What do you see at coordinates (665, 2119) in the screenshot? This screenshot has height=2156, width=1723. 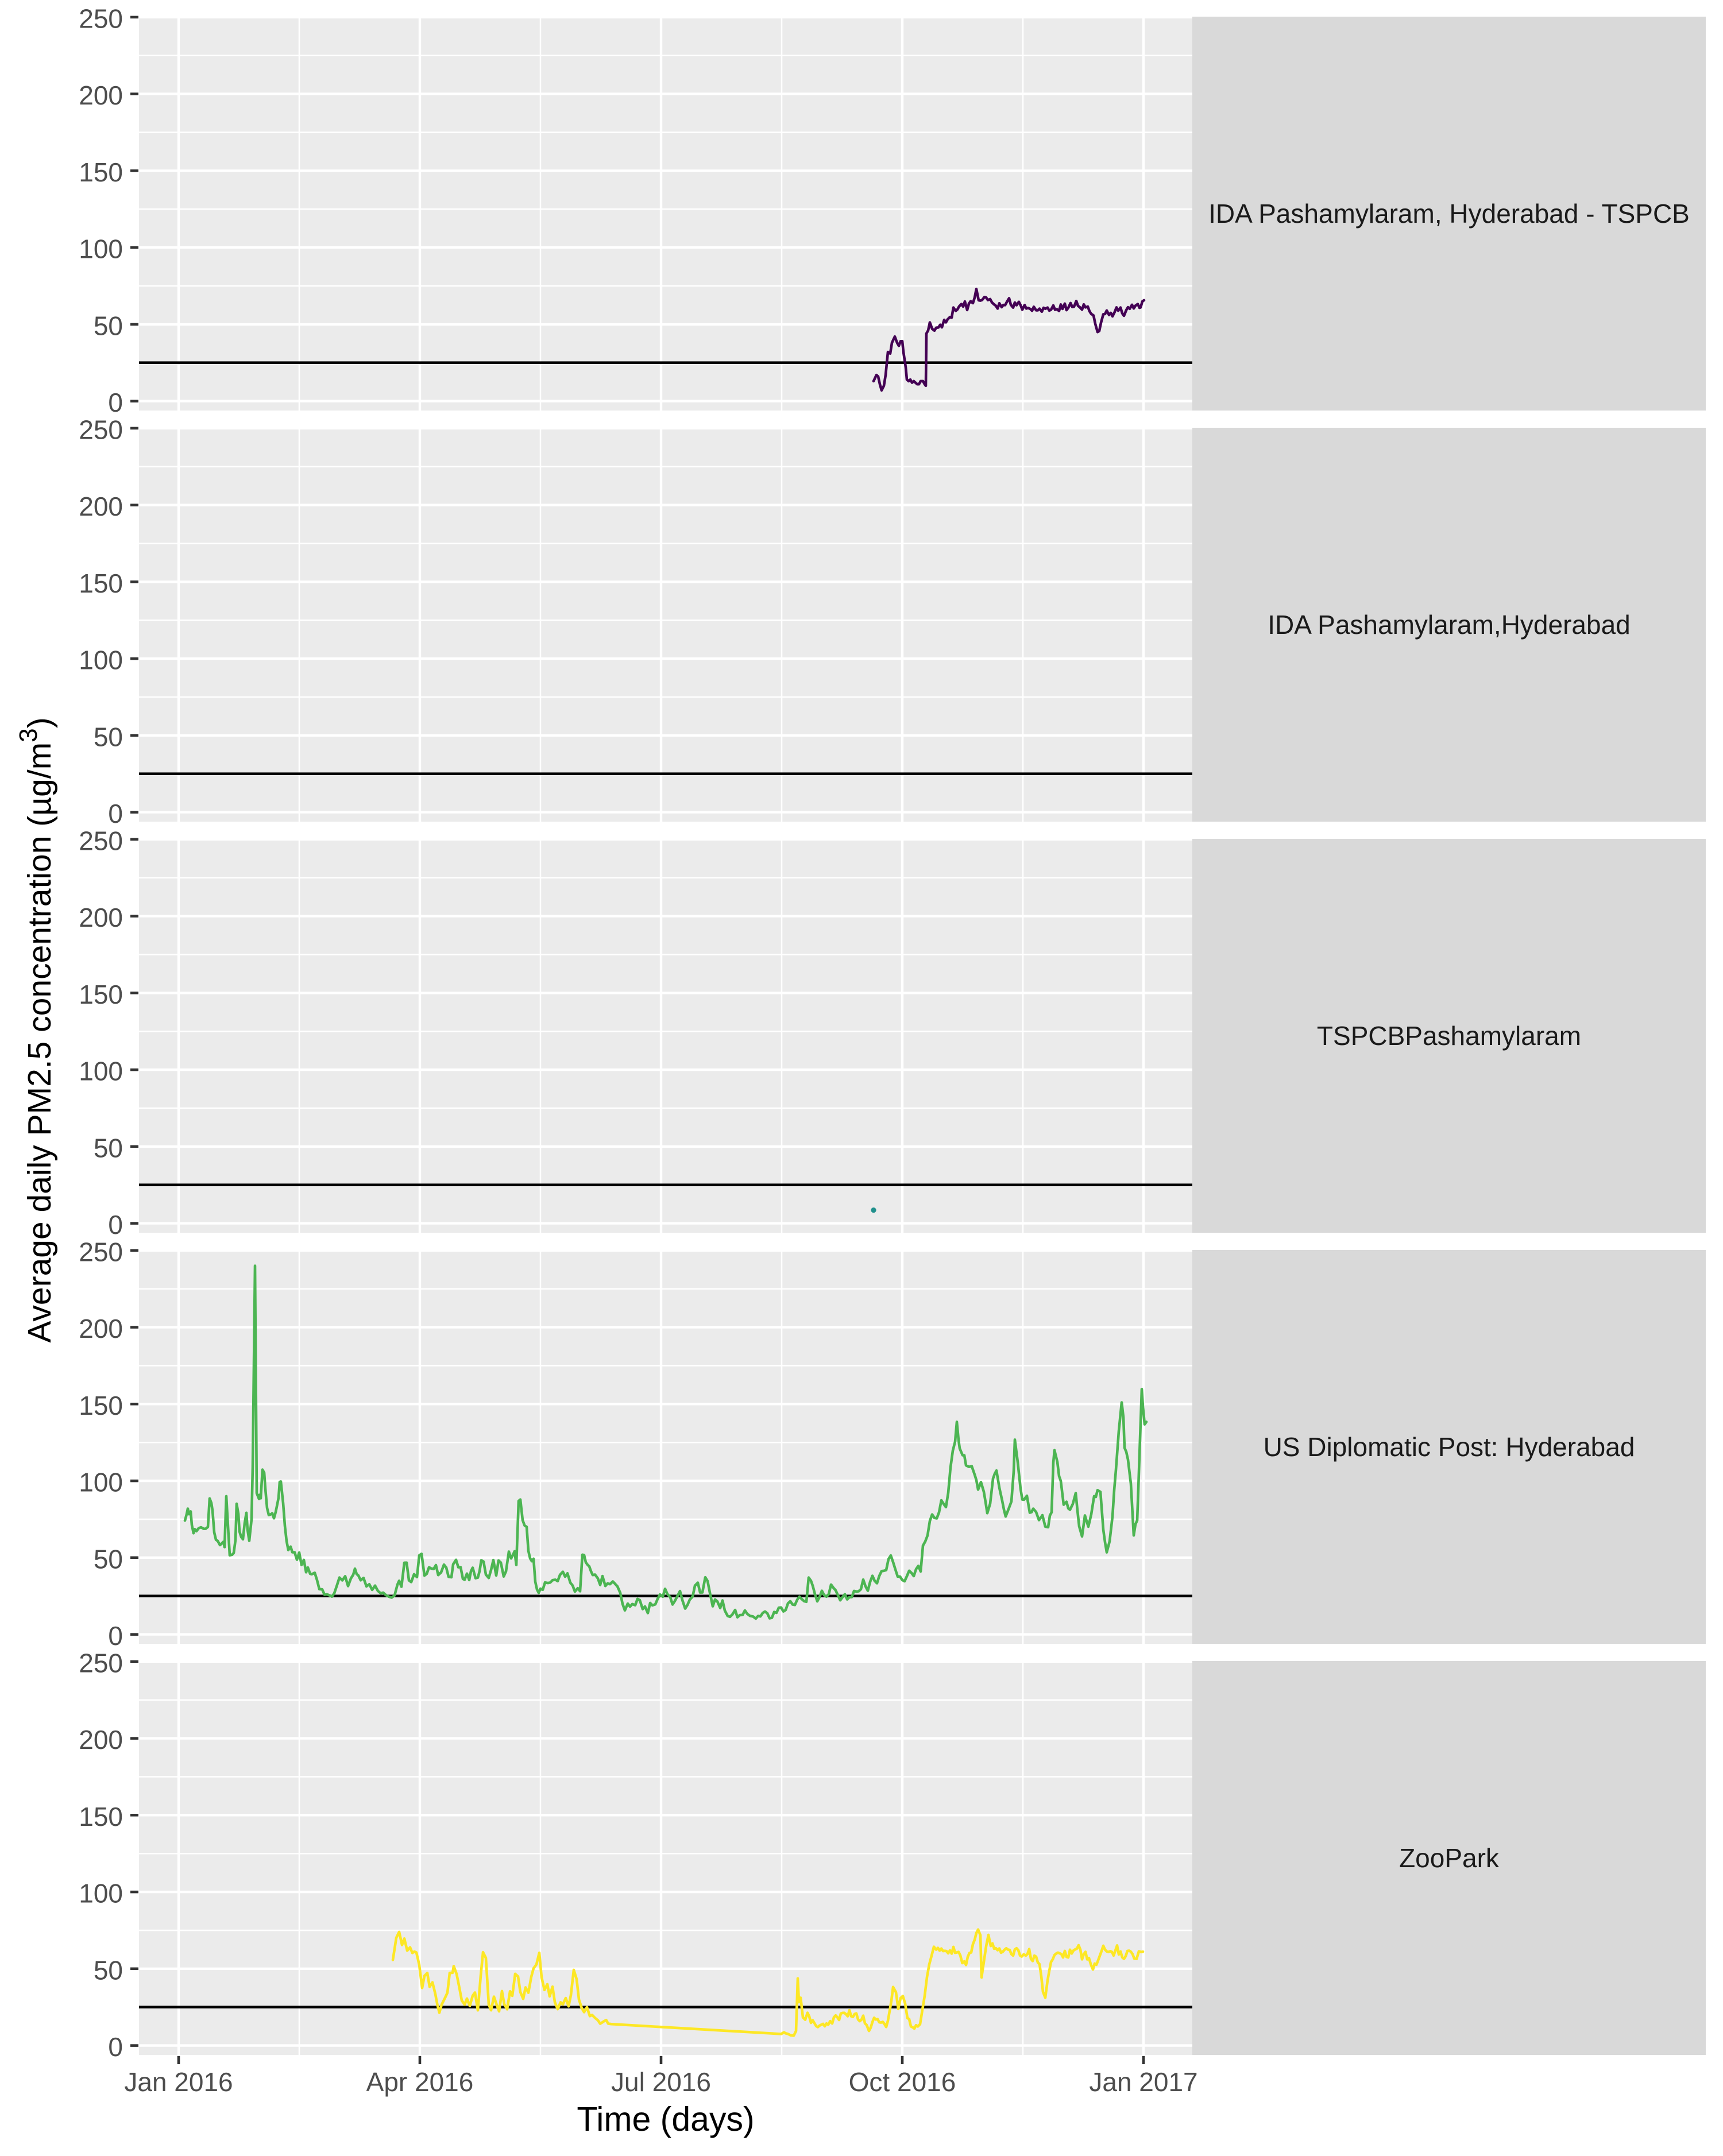 I see `svg-text: Time (days)` at bounding box center [665, 2119].